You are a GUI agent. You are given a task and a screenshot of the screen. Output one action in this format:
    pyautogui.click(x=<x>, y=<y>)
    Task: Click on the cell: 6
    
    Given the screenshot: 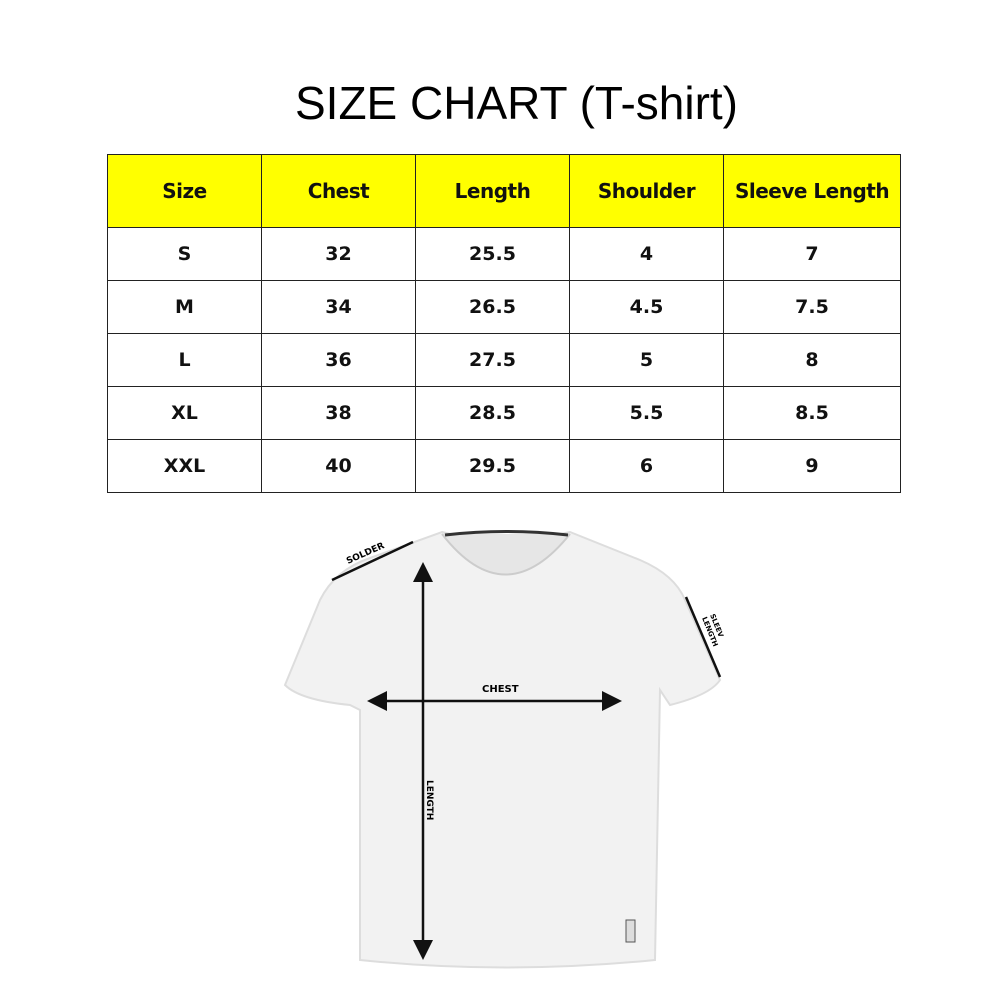 What is the action you would take?
    pyautogui.click(x=646, y=466)
    